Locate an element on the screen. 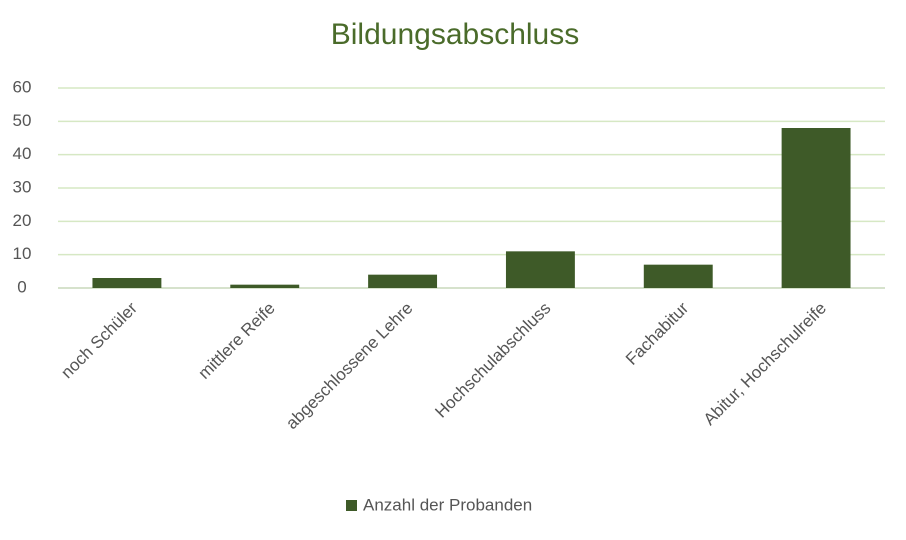 Image resolution: width=906 pixels, height=540 pixels. y-tick-label: 50 is located at coordinates (22, 120).